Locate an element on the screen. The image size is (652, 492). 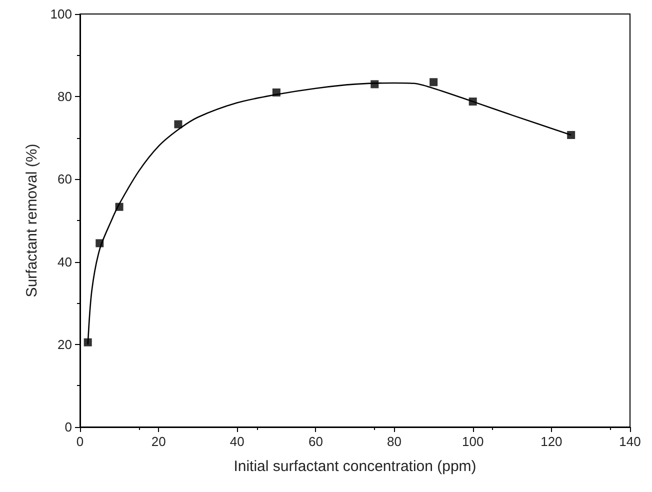
y-tick-label: 80 is located at coordinates (65, 96).